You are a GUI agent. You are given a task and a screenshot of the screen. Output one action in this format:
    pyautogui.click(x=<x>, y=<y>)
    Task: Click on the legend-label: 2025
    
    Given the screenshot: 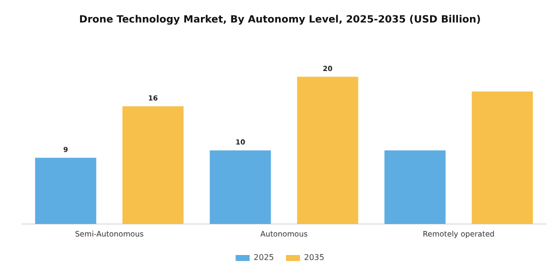 What is the action you would take?
    pyautogui.click(x=264, y=257)
    